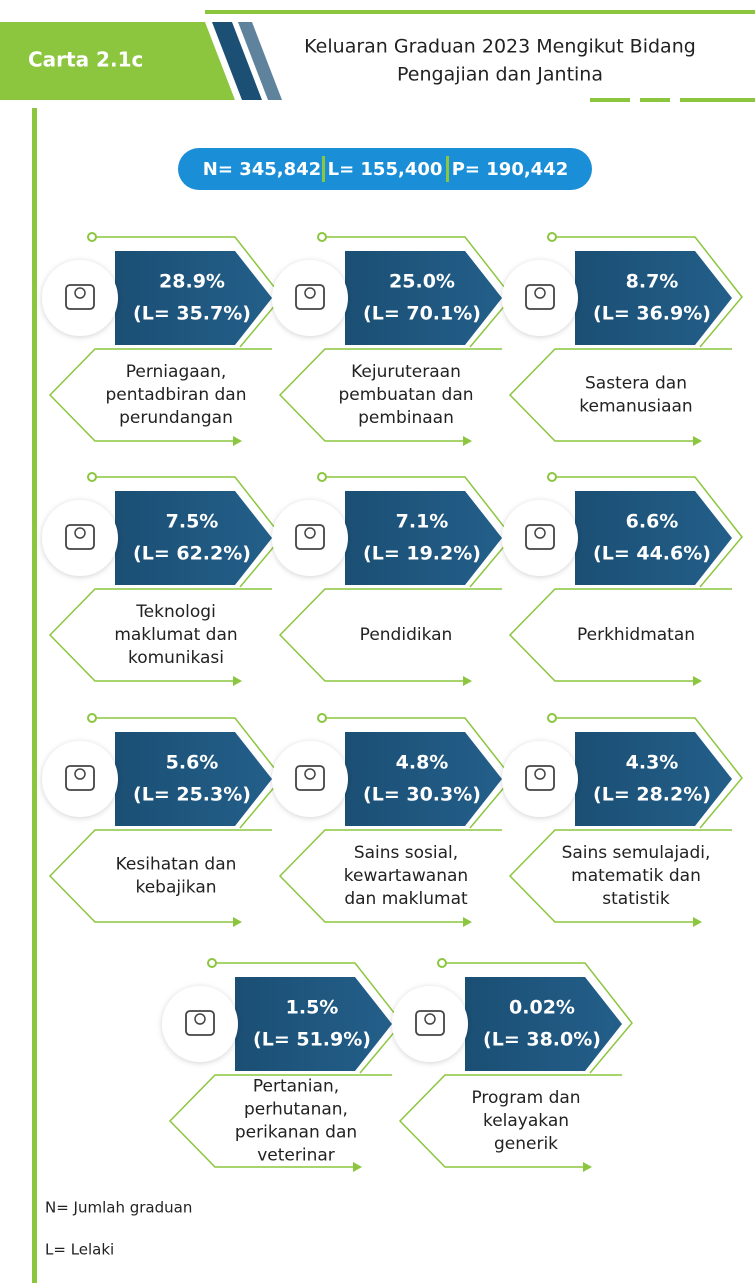 The width and height of the screenshot is (755, 1283). Describe the element at coordinates (312, 1008) in the screenshot. I see `share: 1.5%` at that location.